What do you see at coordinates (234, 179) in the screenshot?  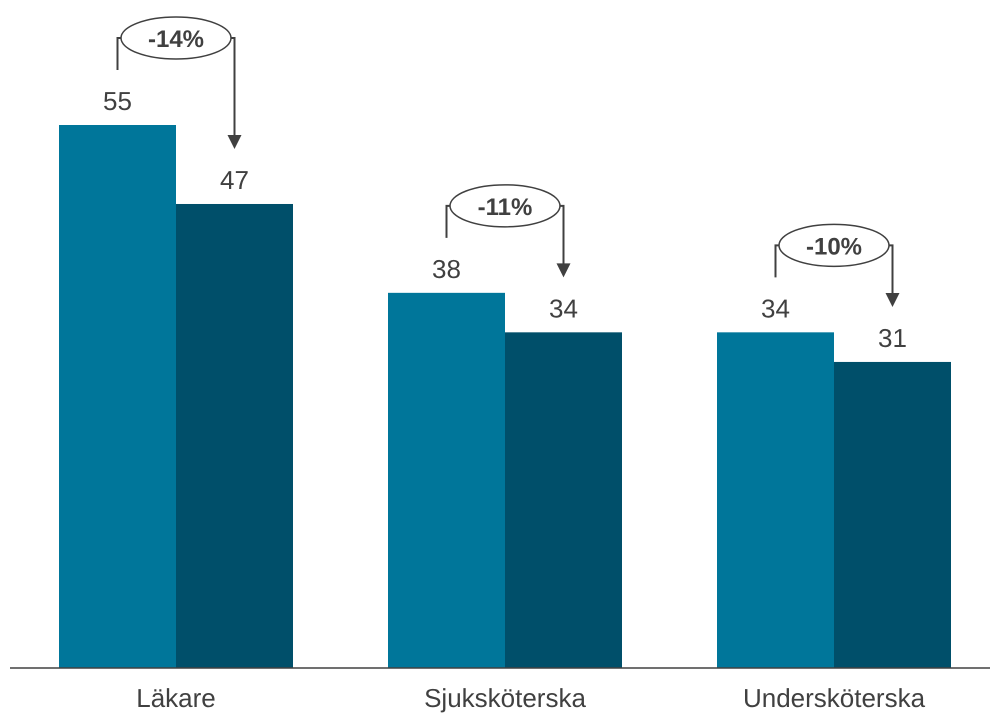 I see `data-label: 47` at bounding box center [234, 179].